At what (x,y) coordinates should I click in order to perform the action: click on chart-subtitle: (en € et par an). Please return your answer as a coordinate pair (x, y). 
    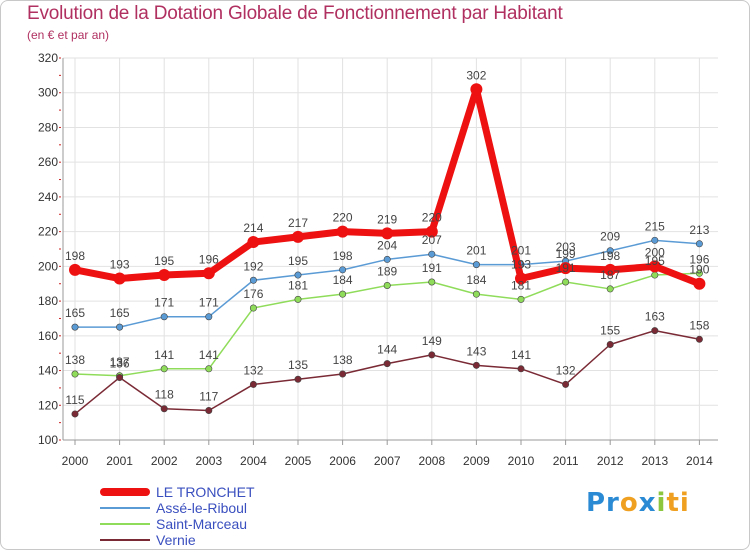
    Looking at the image, I should click on (68, 35).